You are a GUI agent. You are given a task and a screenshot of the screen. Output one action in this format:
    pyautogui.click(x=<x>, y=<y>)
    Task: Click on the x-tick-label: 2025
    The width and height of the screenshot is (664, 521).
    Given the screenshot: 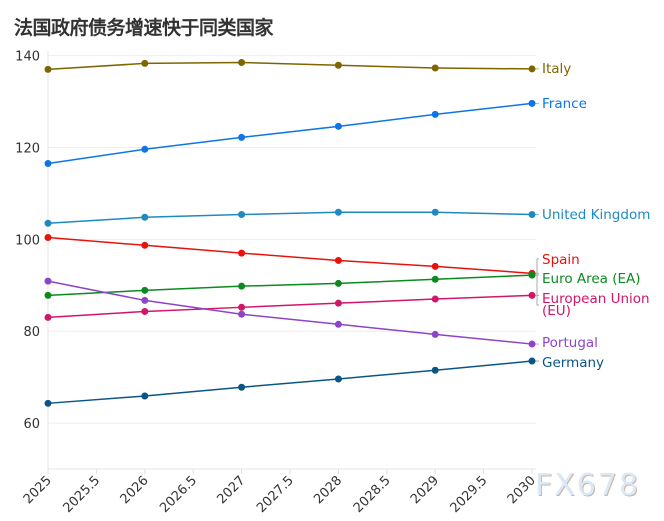 What is the action you would take?
    pyautogui.click(x=38, y=490)
    